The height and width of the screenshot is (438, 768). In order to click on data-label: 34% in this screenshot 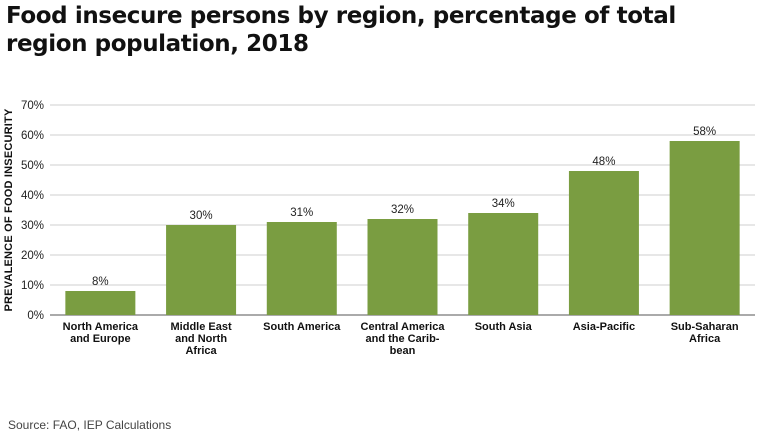, I will do `click(503, 204)`.